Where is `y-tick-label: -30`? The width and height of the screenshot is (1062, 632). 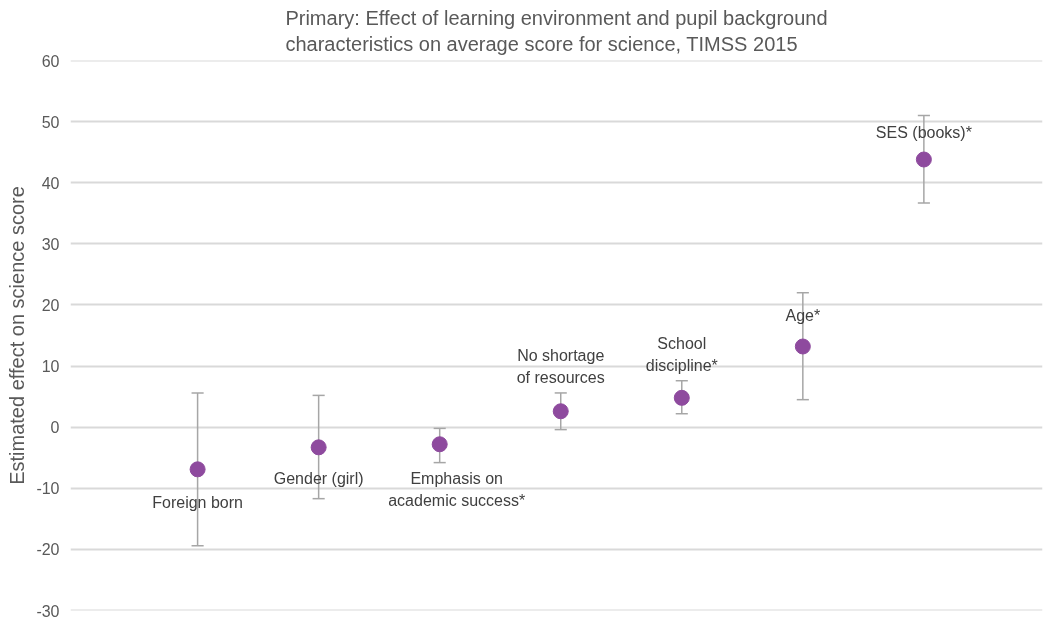 y-tick-label: -30 is located at coordinates (48, 611).